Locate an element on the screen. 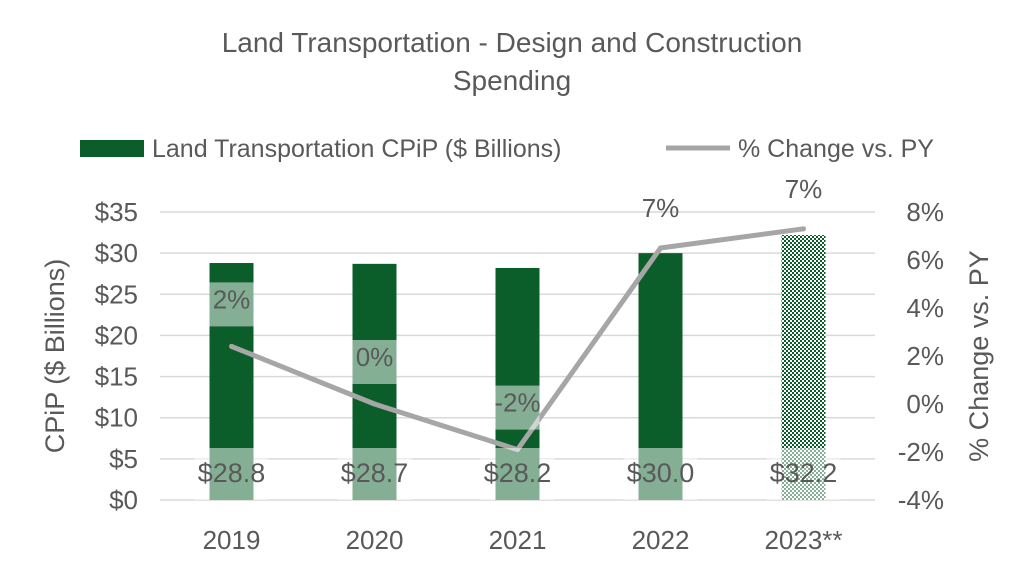  y-axis-right-ticks: -4% -2% 0% 2% 4% 6% 8% is located at coordinates (921, 356).